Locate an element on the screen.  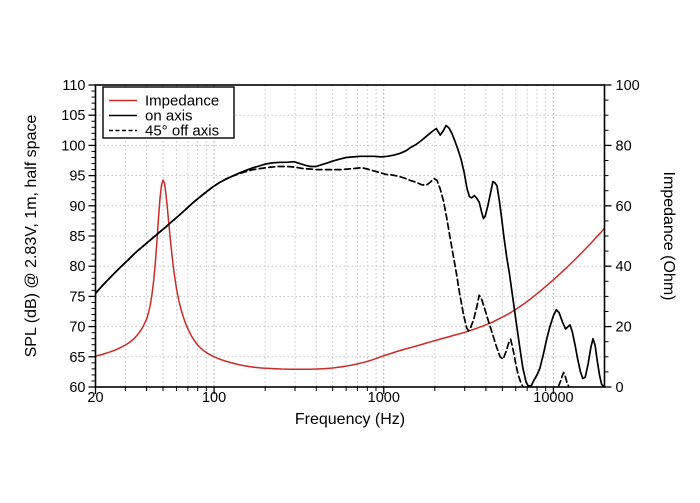
x-tick-label: 20 is located at coordinates (95, 398).